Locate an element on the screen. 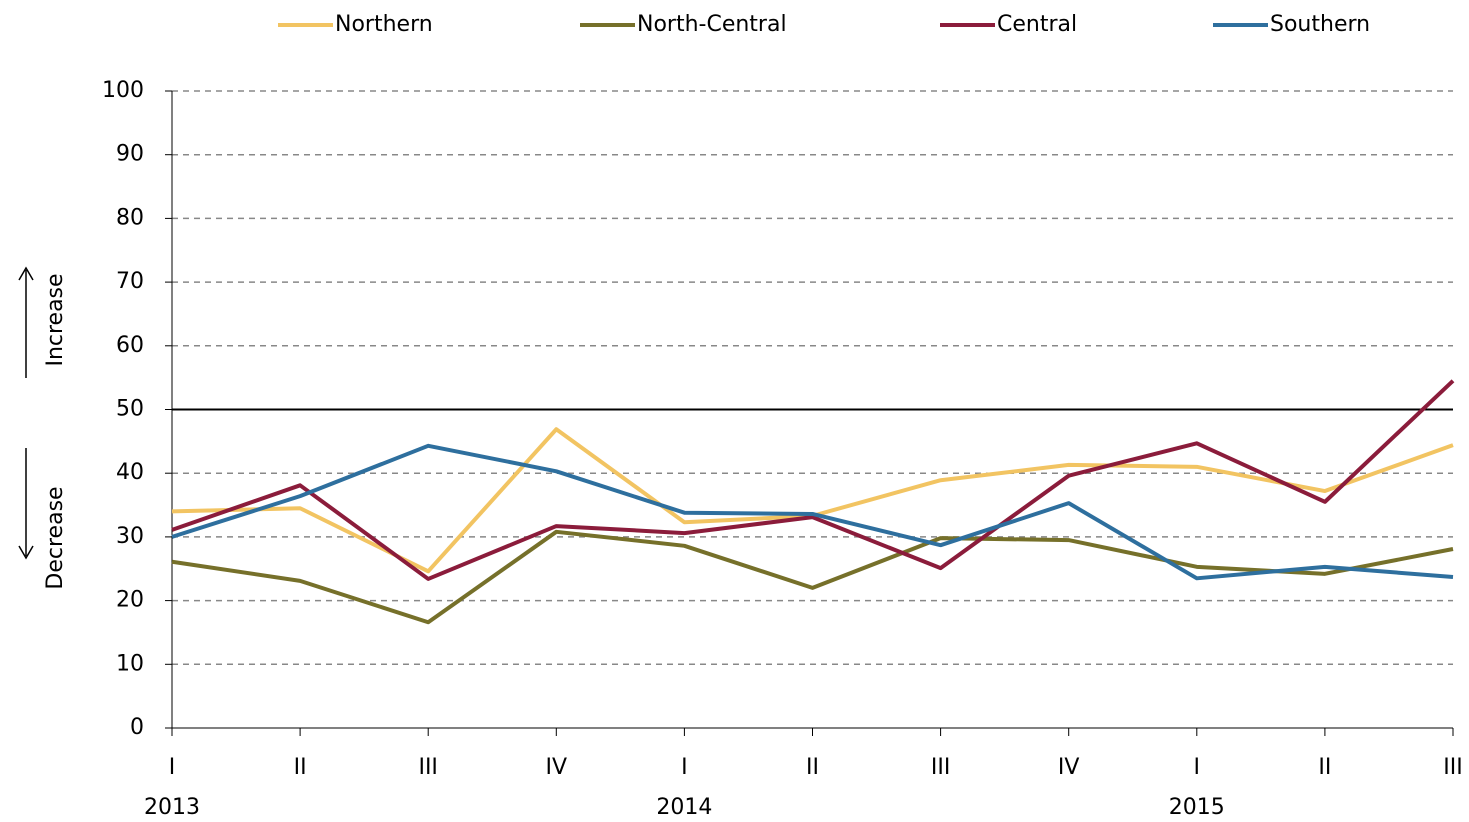 This screenshot has height=822, width=1469. y-tick-label: 70 is located at coordinates (130, 281).